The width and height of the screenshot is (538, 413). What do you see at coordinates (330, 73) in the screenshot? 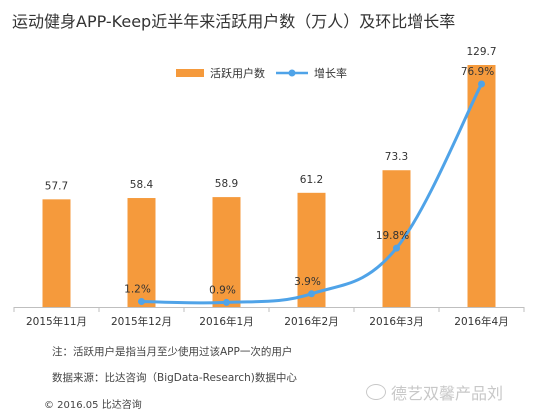
I see `legend-label-rate: 增长率` at bounding box center [330, 73].